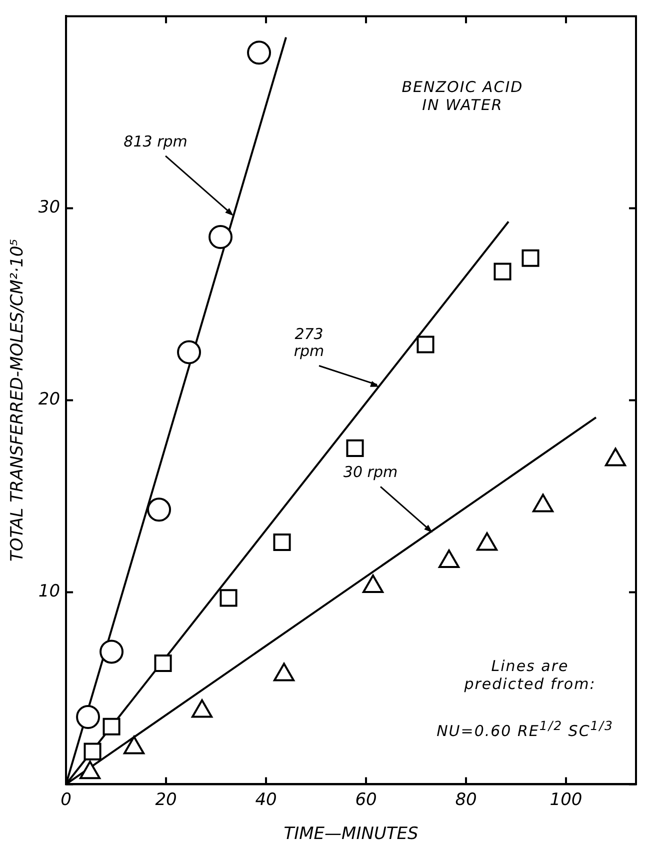 This screenshot has height=857, width=649. What do you see at coordinates (466, 800) in the screenshot?
I see `x-tick-label: 80` at bounding box center [466, 800].